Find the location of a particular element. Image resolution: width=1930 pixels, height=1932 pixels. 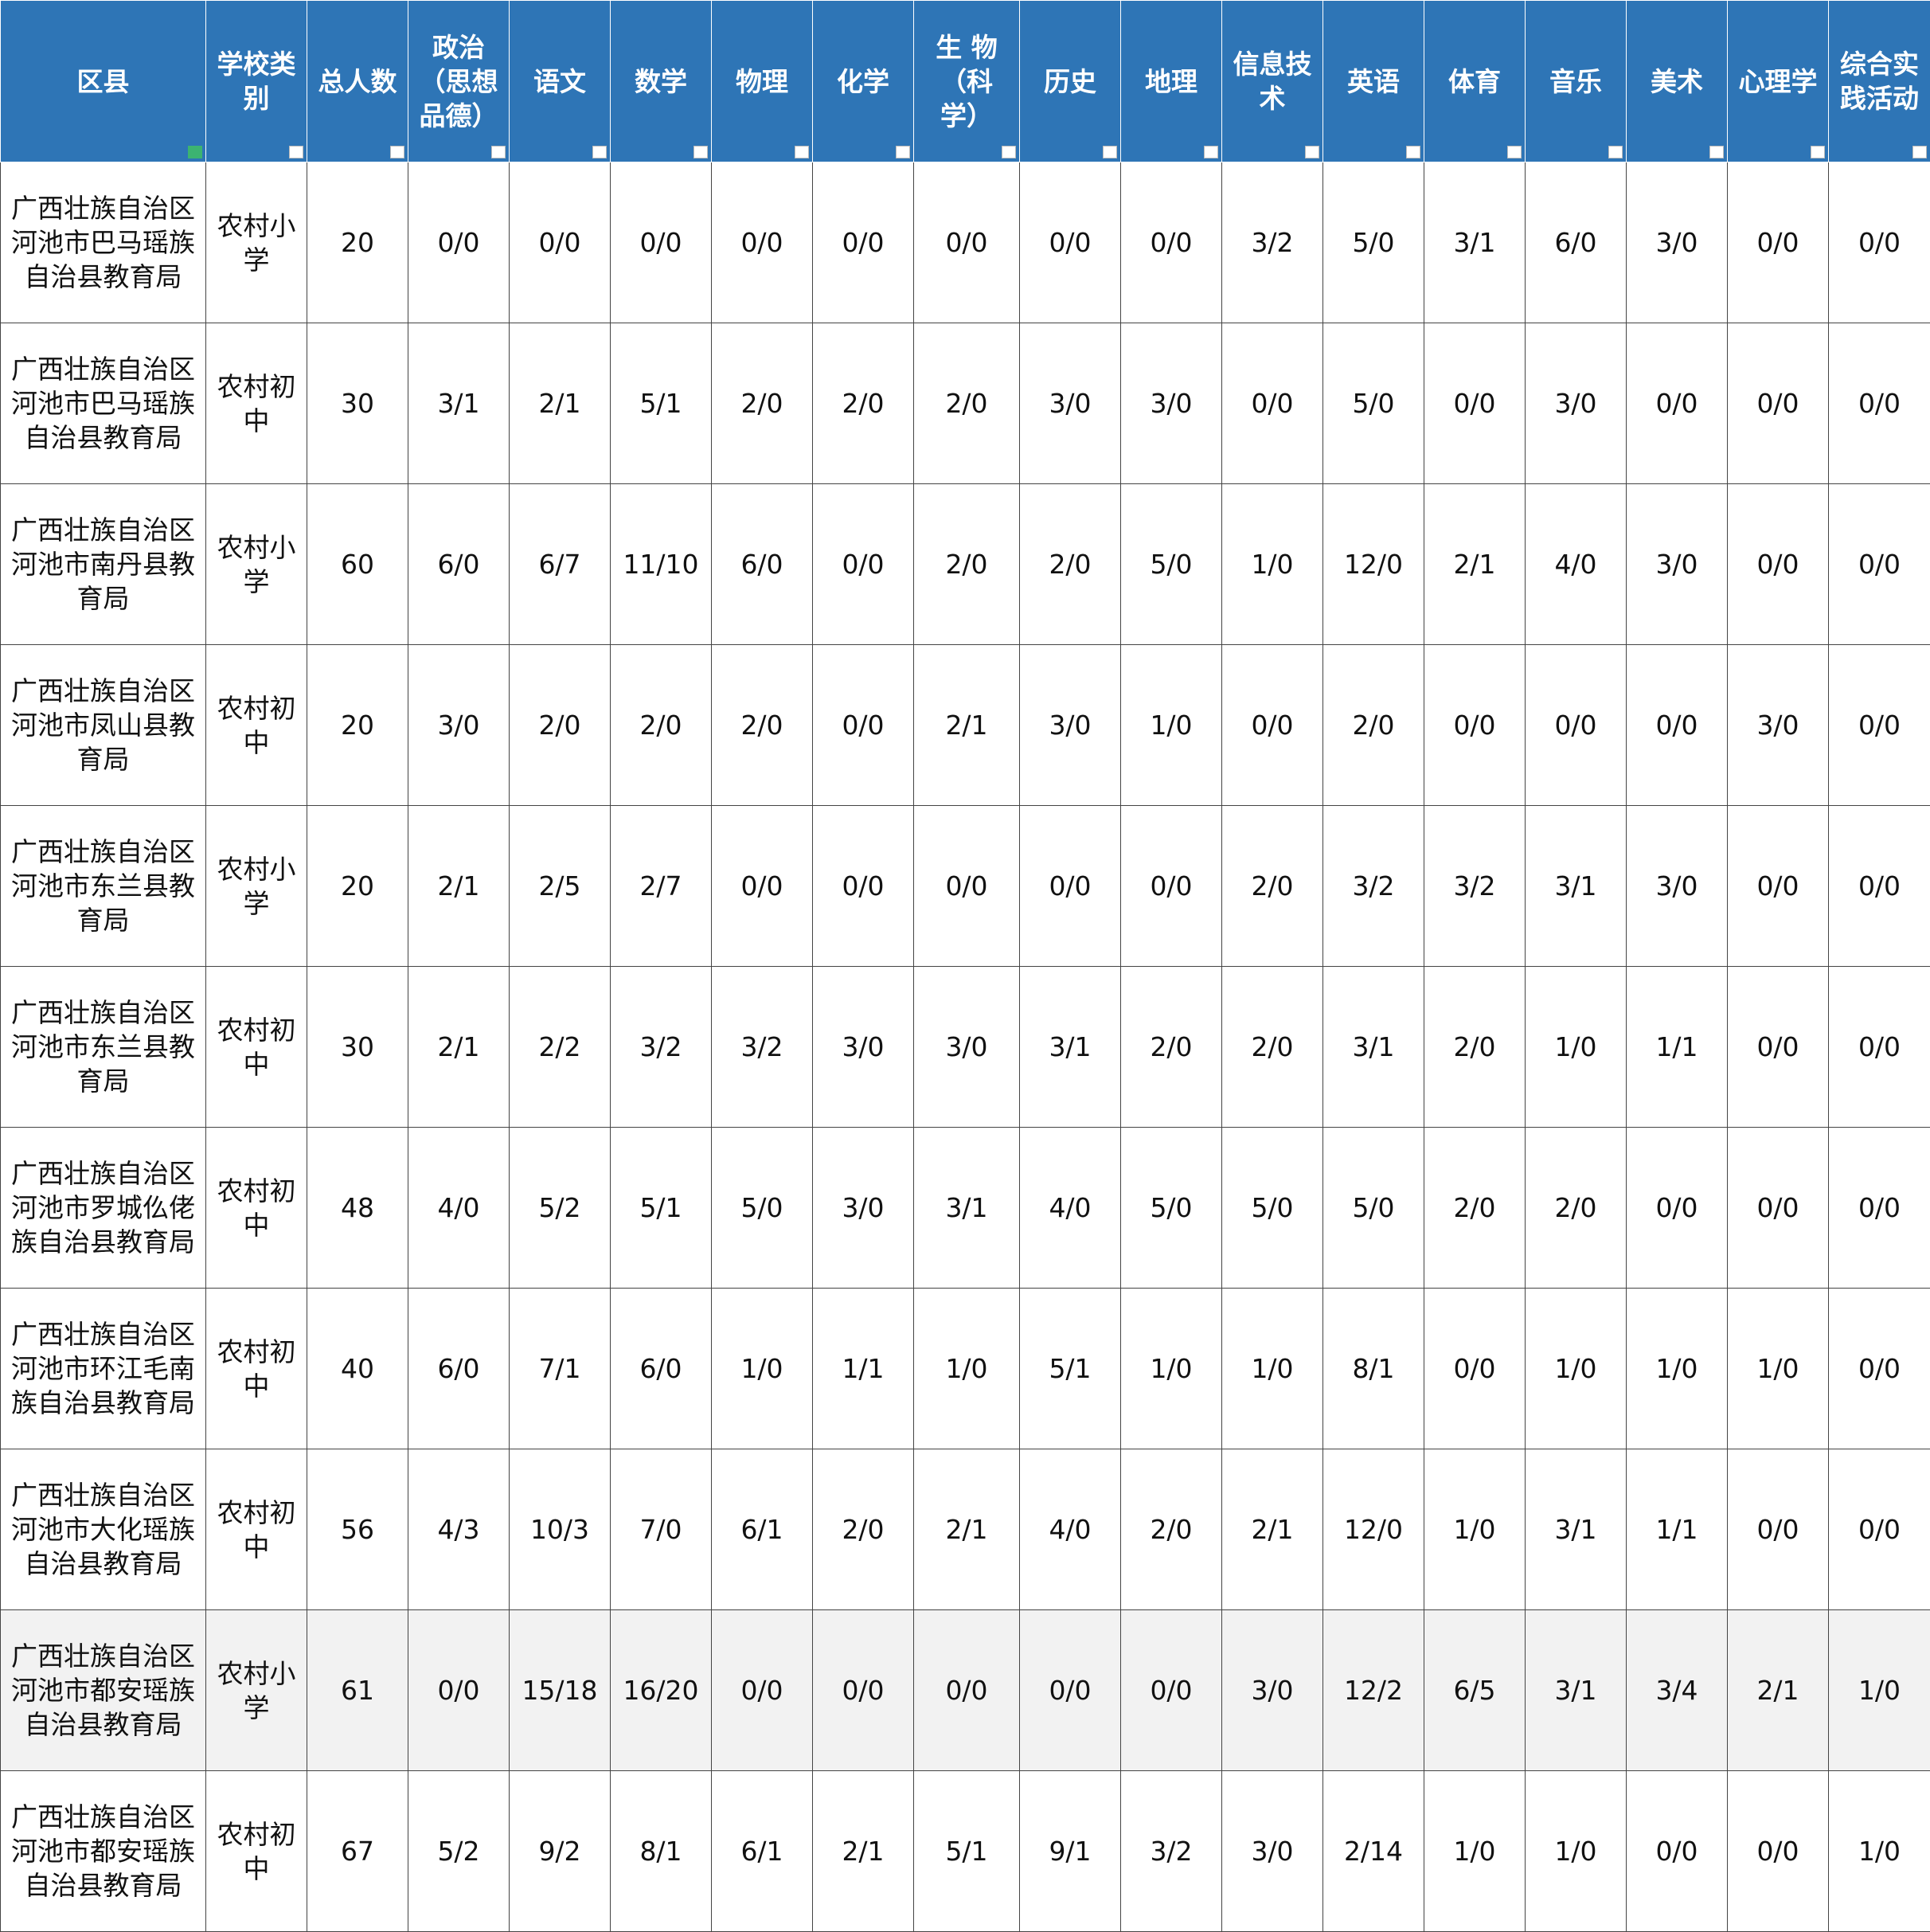

header-cell: 英语 is located at coordinates (1373, 81).